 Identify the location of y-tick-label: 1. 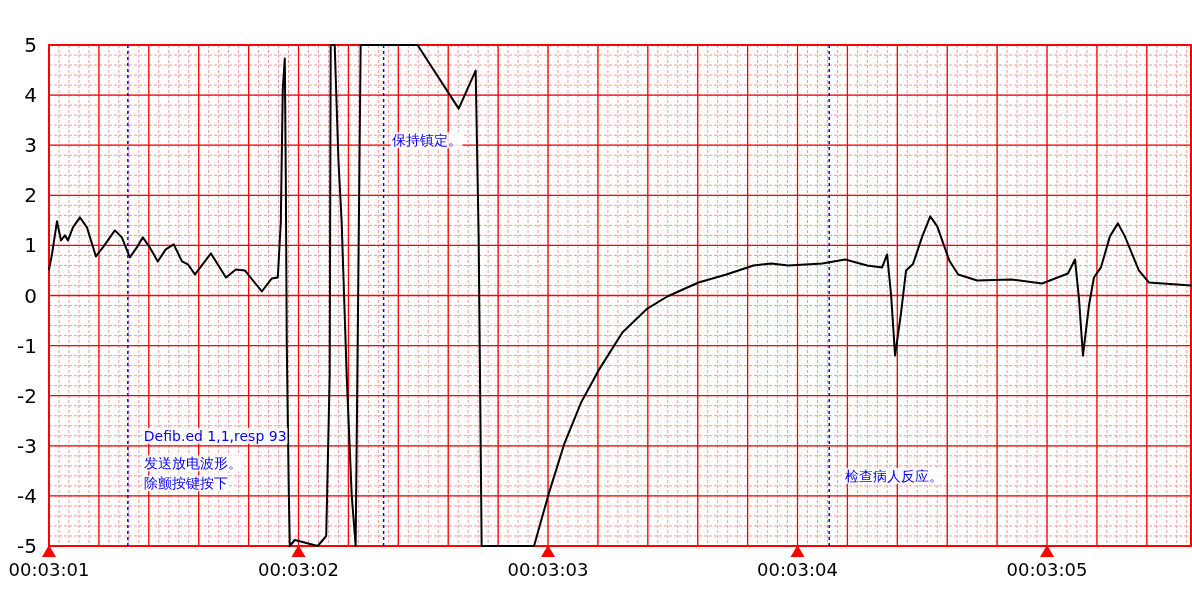
(30, 245).